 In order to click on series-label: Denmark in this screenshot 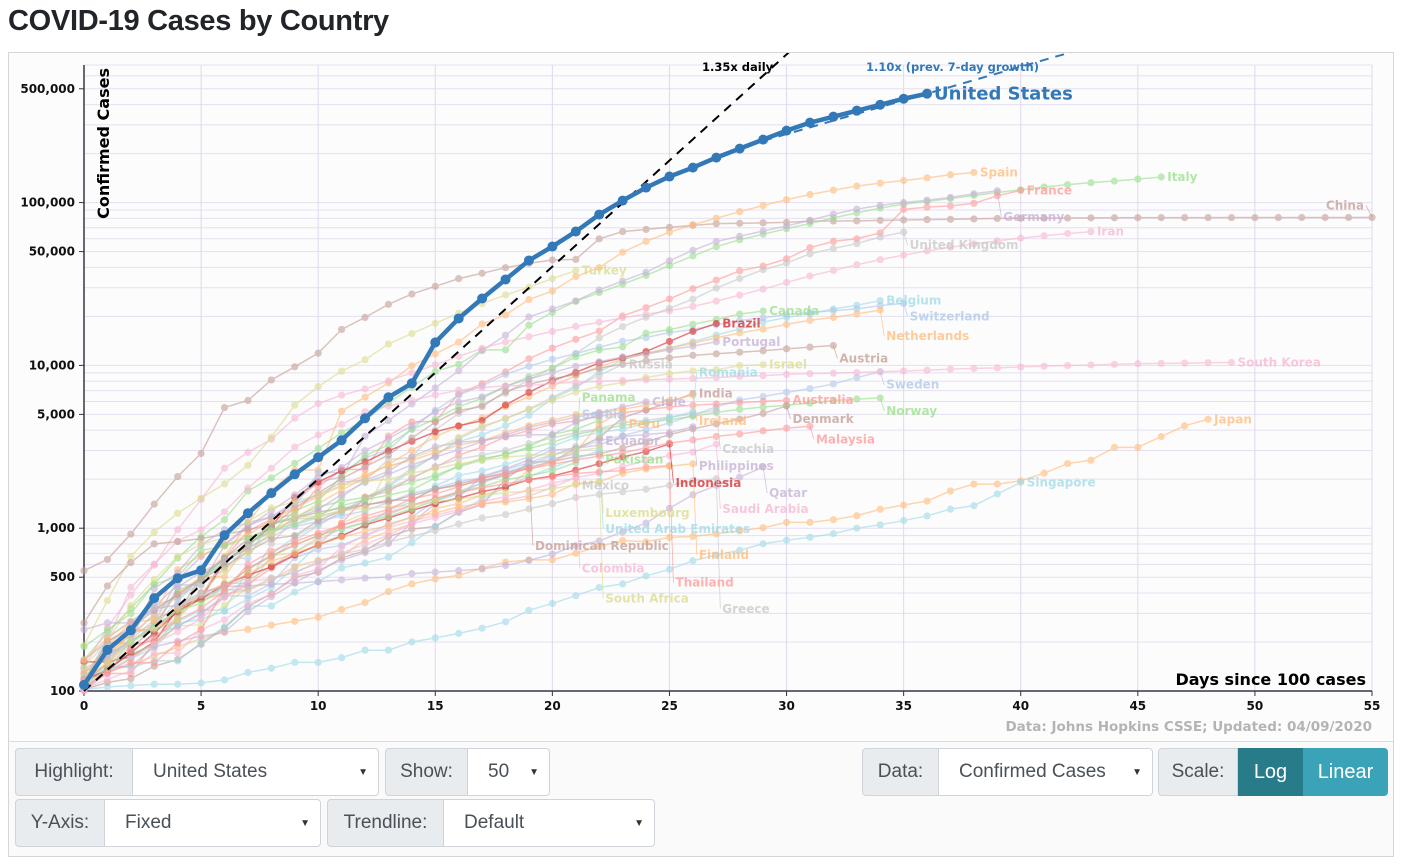, I will do `click(824, 419)`.